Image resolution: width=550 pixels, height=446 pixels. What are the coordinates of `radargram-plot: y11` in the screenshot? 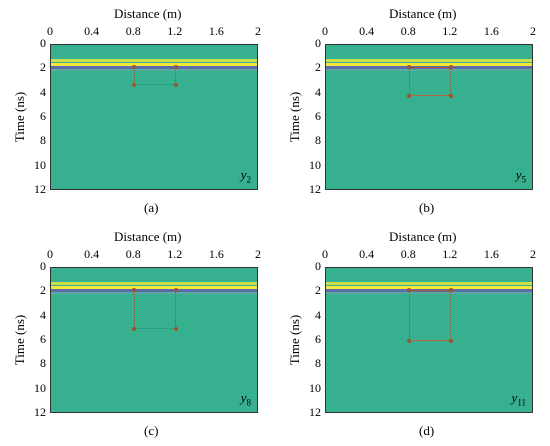 It's located at (429, 340).